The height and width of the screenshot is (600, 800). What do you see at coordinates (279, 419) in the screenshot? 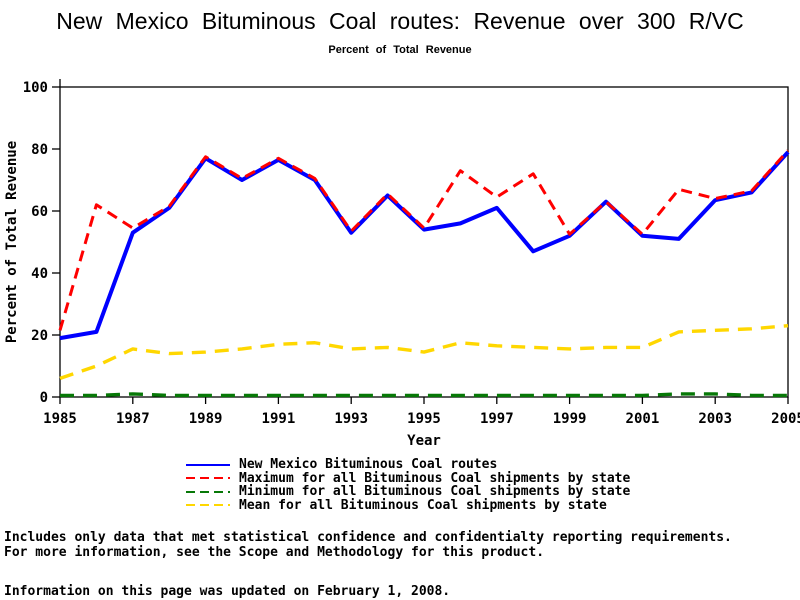
I see `x-tick-label: 1991` at bounding box center [279, 419].